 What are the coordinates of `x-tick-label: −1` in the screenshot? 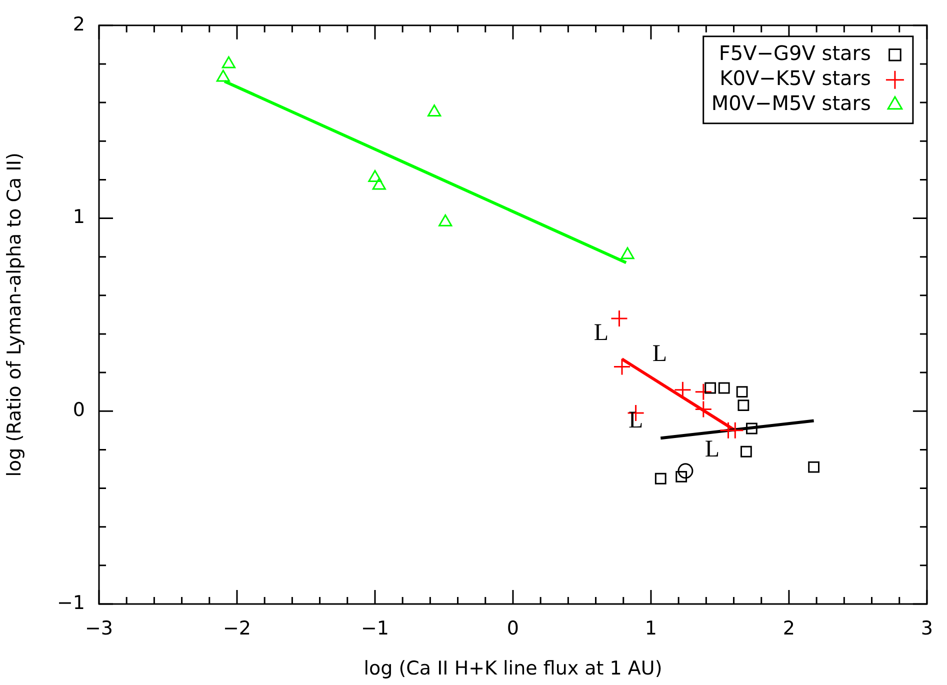 It's located at (374, 628).